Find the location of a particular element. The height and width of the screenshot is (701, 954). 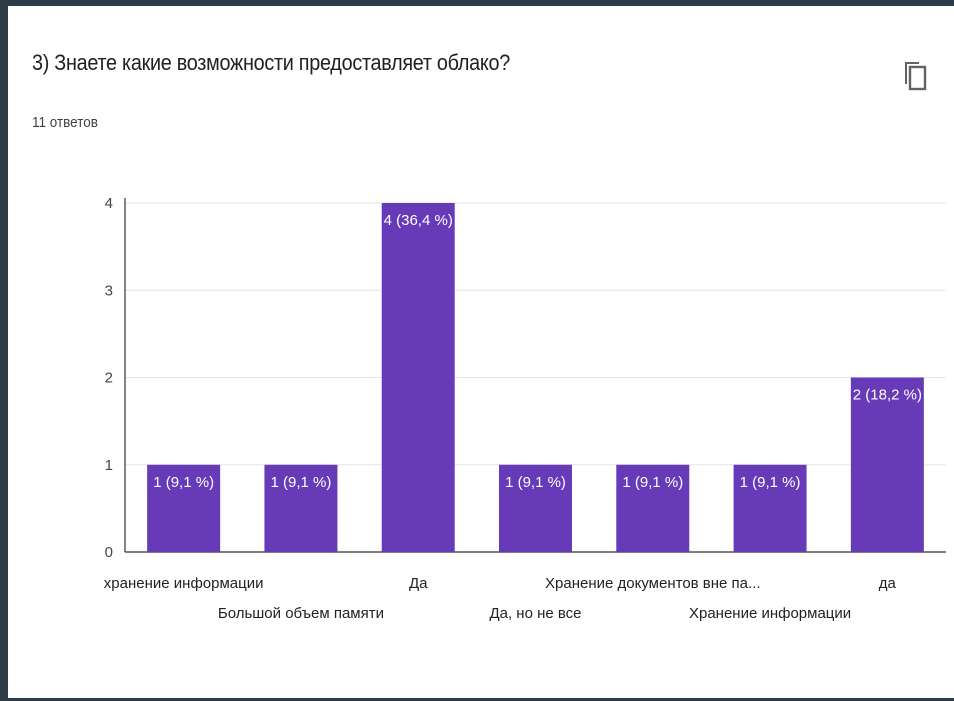

category-label: Да, но не все is located at coordinates (535, 613).